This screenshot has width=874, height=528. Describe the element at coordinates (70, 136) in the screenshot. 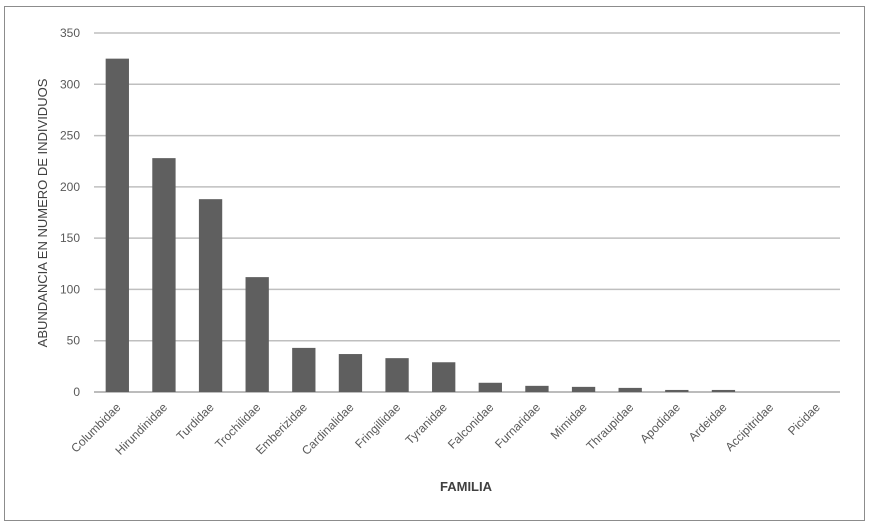

I see `y-tick-label: 250` at that location.